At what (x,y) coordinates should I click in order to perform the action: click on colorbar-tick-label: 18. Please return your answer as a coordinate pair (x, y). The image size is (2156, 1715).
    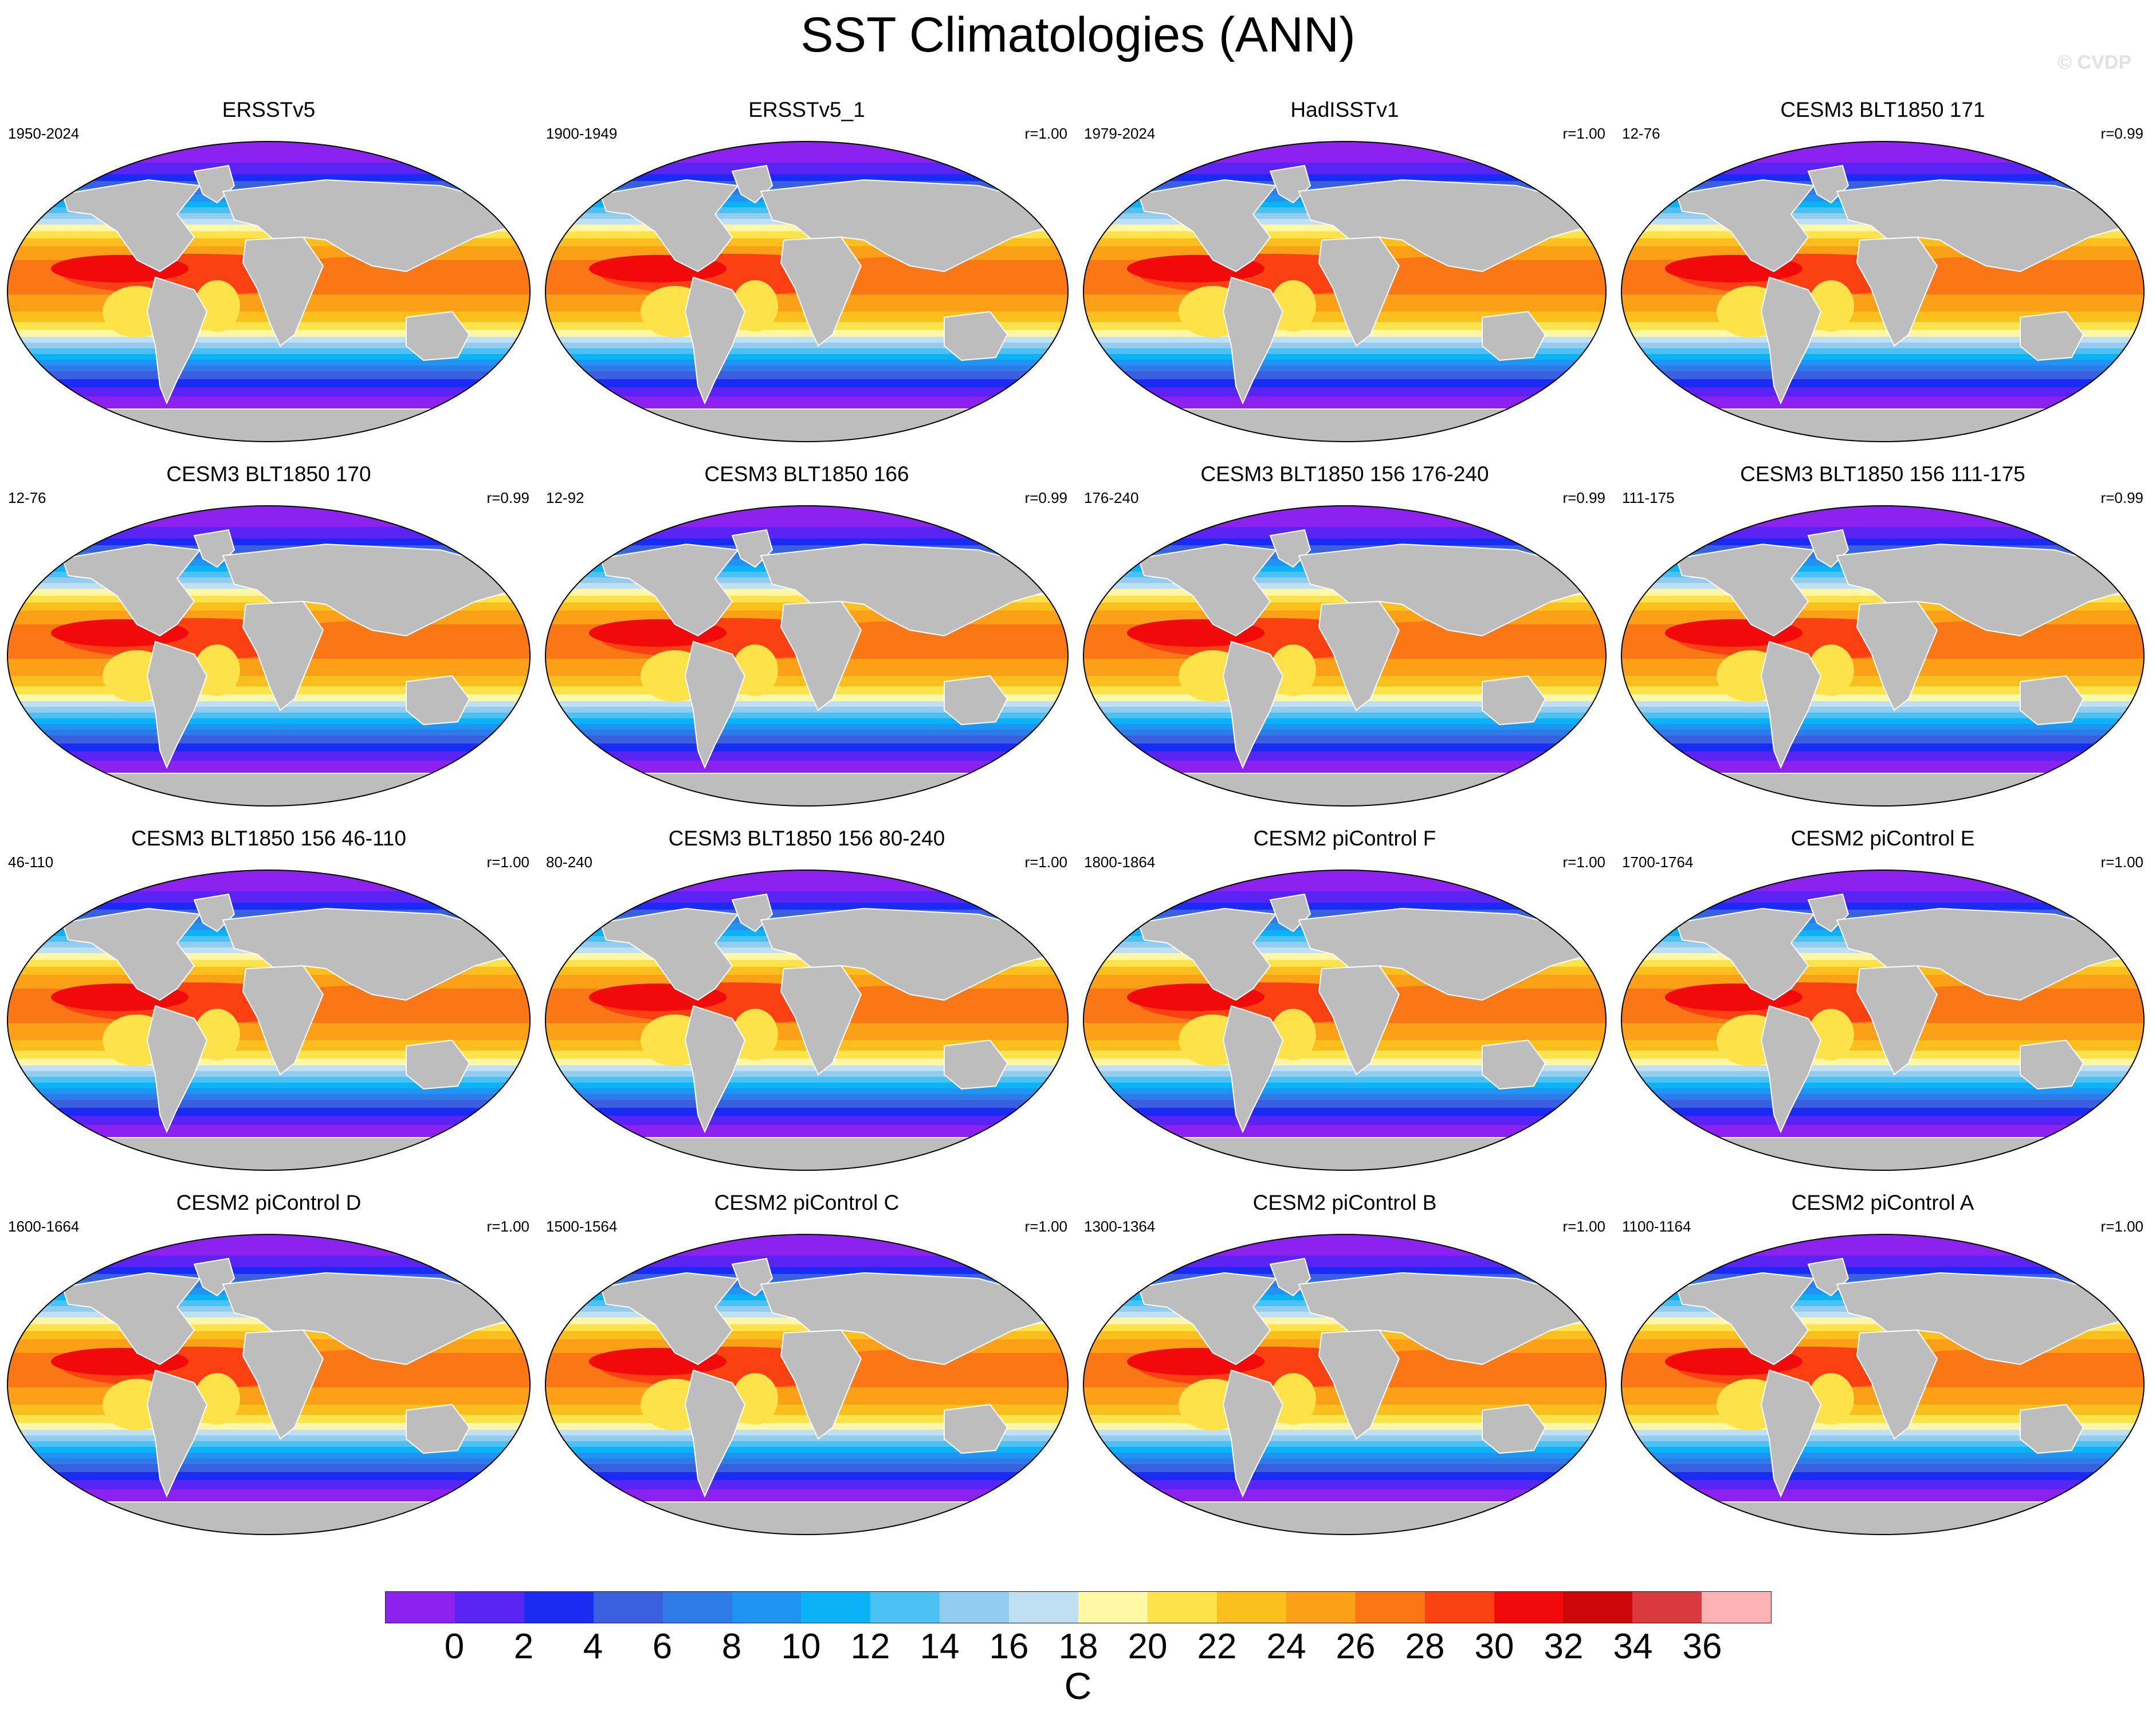
    Looking at the image, I should click on (1078, 1646).